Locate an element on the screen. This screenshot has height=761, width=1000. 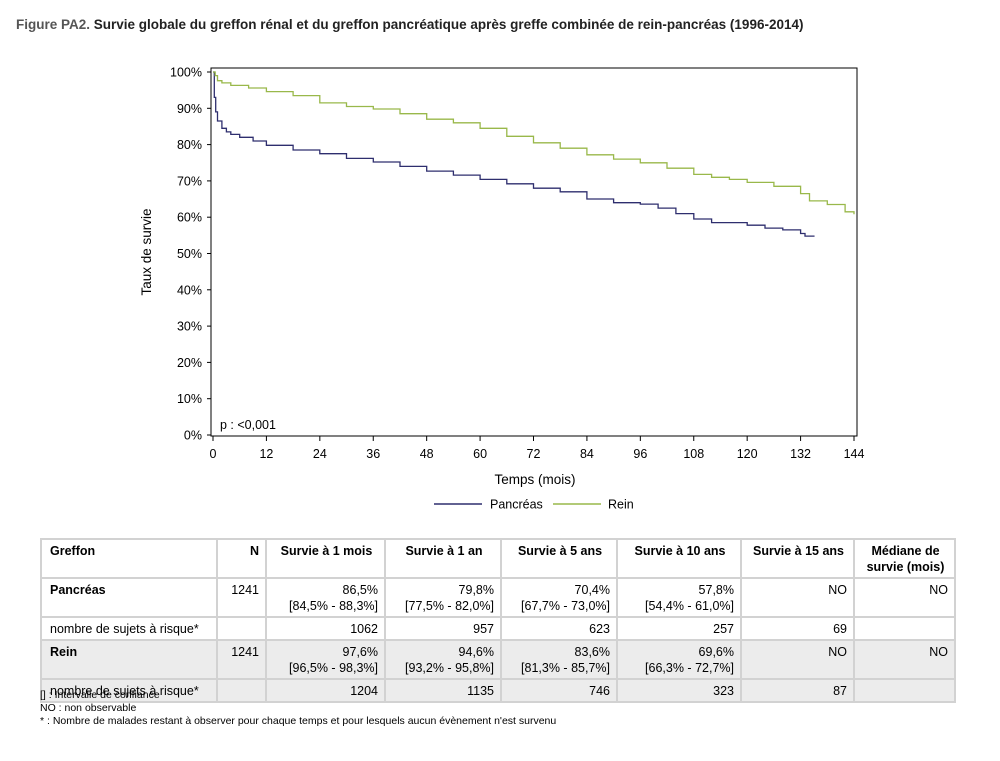
x-axis-label: Temps (mois) is located at coordinates (534, 479).